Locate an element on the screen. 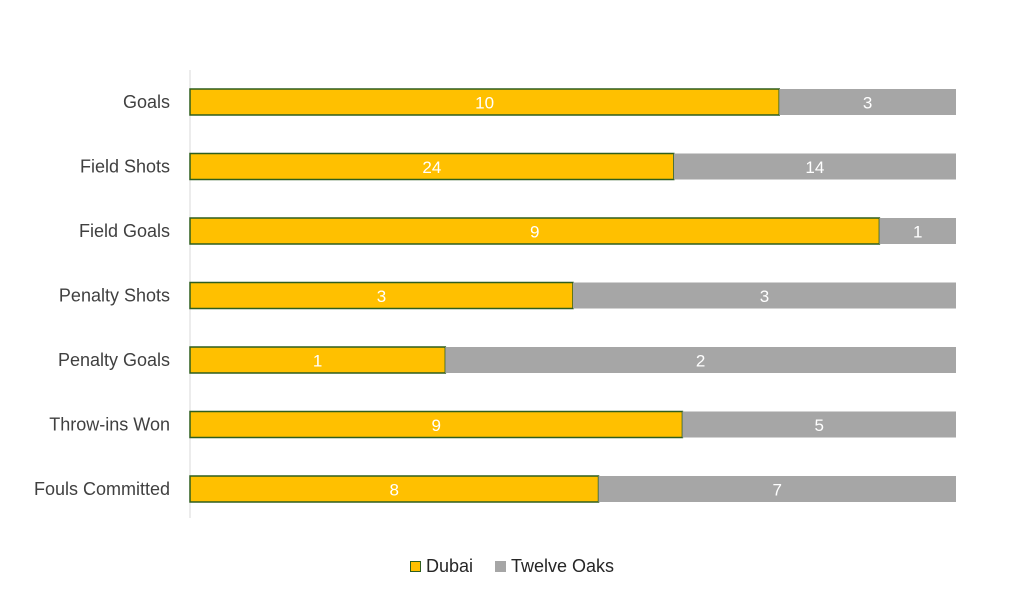 This screenshot has height=606, width=1024. bar-dubai-throw-ins-won is located at coordinates (436, 424).